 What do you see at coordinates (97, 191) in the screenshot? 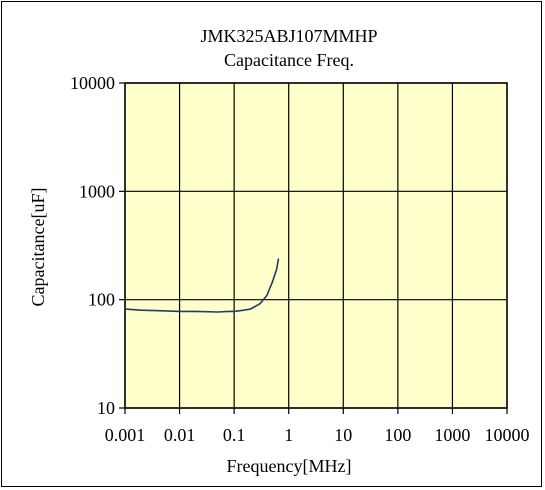
I see `y-tick-label: 1000` at bounding box center [97, 191].